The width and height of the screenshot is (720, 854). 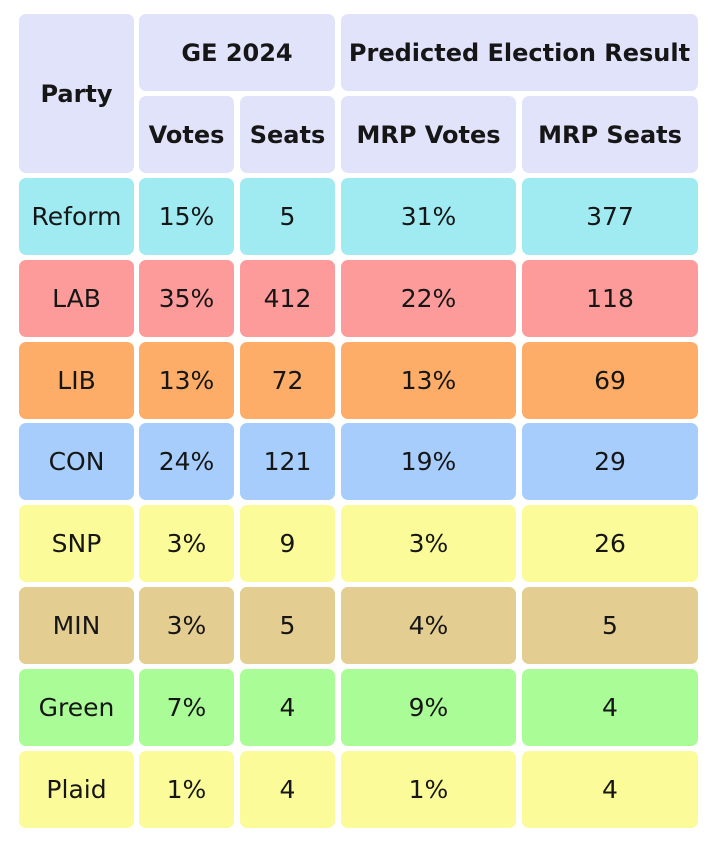 I want to click on predicted-group-header: Predicted Election Result, so click(x=519, y=52).